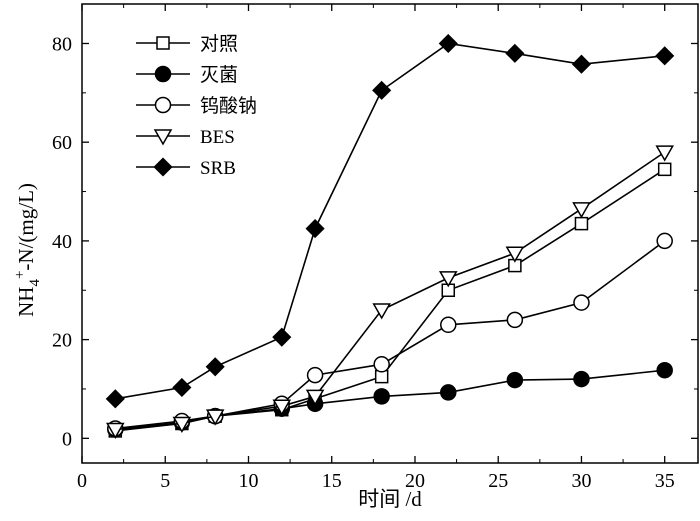  Describe the element at coordinates (62, 242) in the screenshot. I see `y-tick-label: 40` at that location.